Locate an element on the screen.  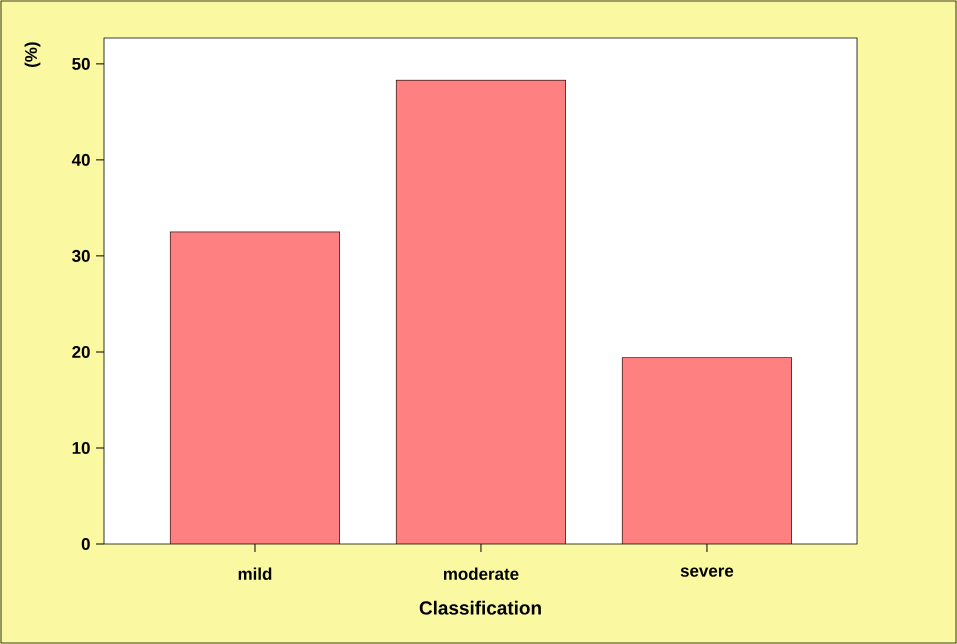
x-tick-label: severe is located at coordinates (707, 572).